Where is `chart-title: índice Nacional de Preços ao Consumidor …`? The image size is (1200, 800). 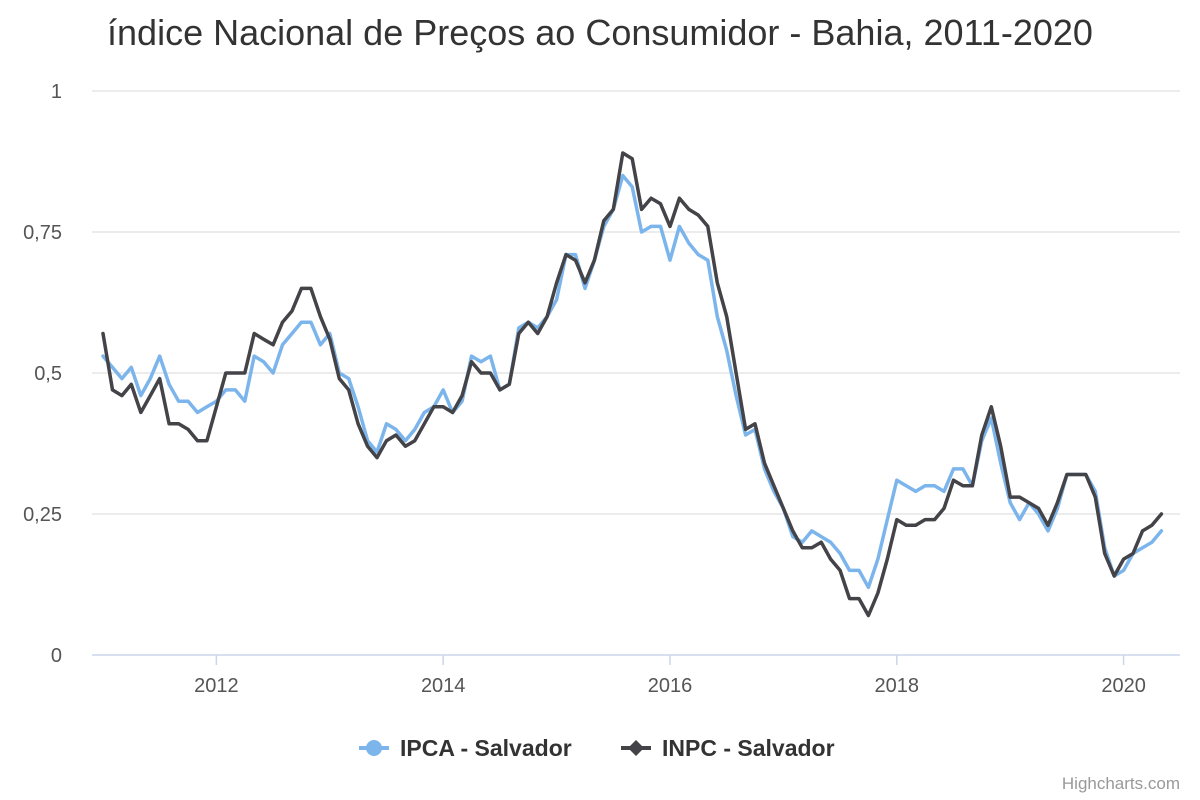
chart-title: índice Nacional de Preços ao Consumidor … is located at coordinates (600, 32).